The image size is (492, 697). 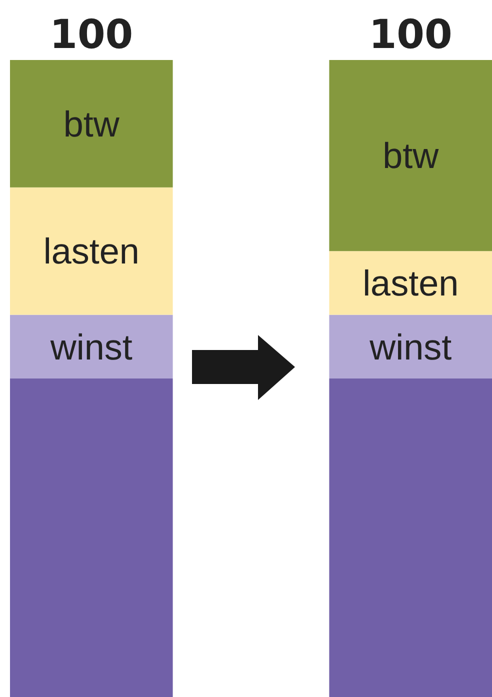 I want to click on series-label: winst, so click(x=90, y=347).